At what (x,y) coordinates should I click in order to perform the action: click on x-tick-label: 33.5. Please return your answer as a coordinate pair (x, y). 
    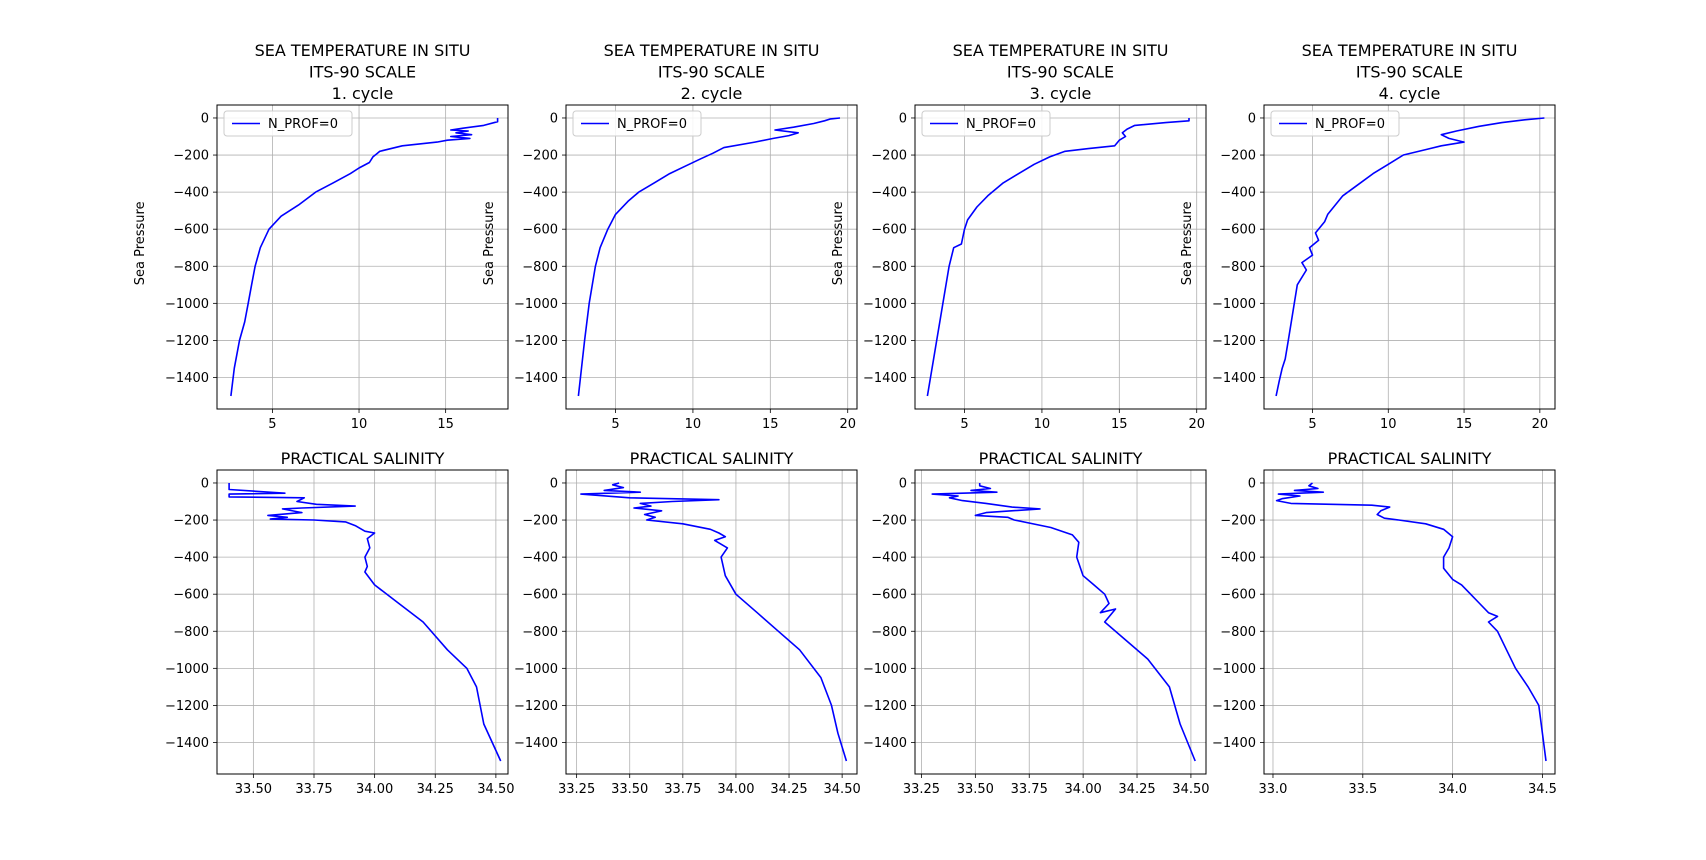
    Looking at the image, I should click on (1362, 789).